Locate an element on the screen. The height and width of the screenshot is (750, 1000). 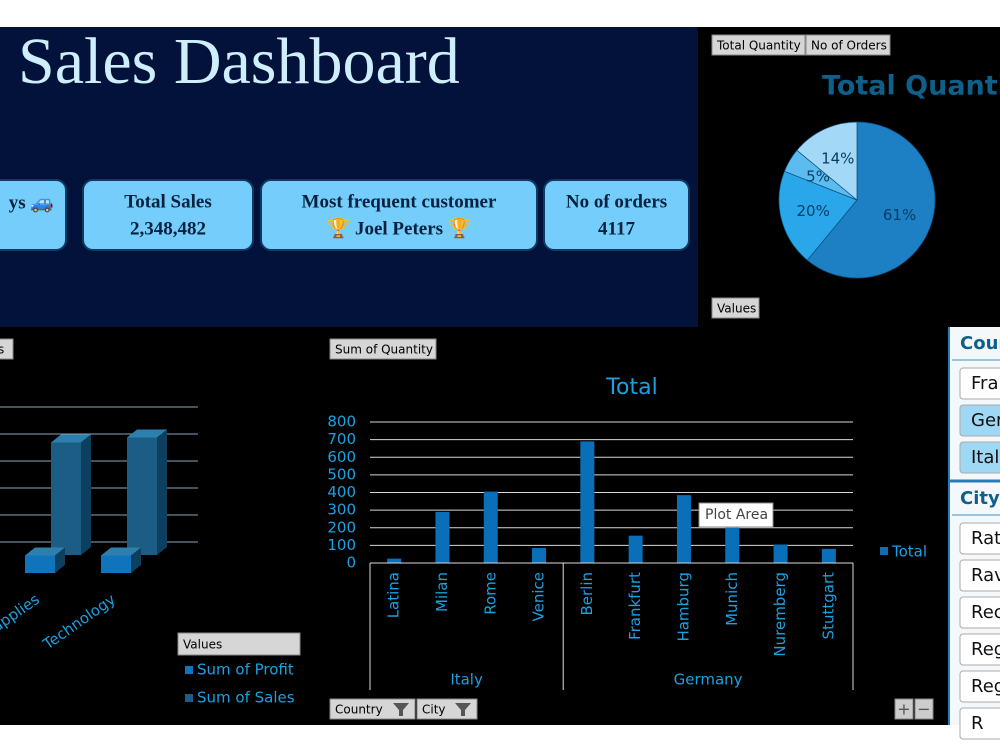
x-tick-label: Stuttgart is located at coordinates (828, 606).